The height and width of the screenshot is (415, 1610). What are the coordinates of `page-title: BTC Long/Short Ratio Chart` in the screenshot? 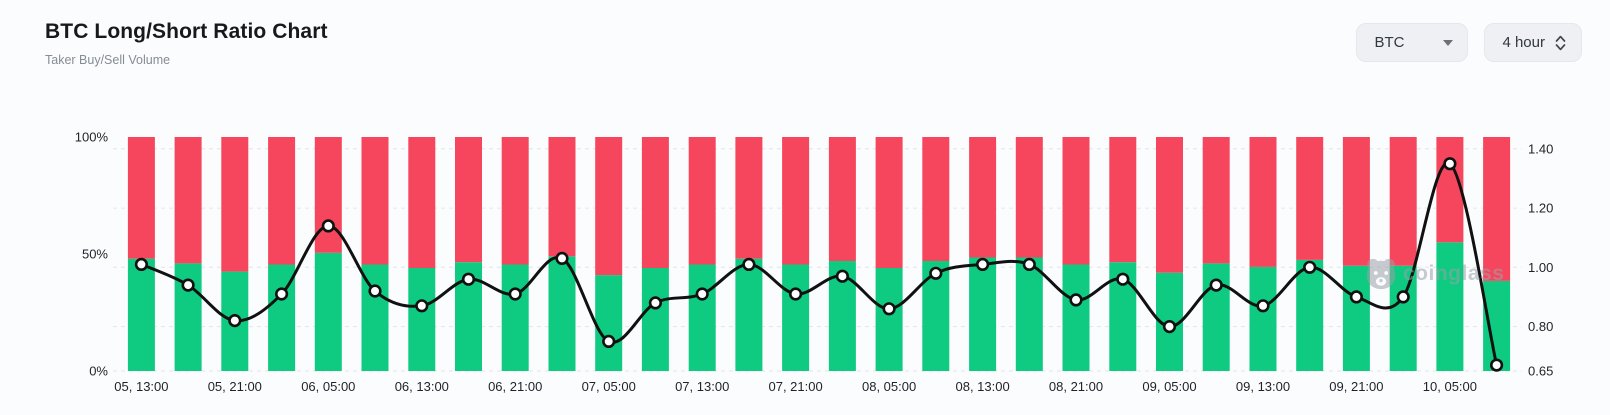 It's located at (186, 31).